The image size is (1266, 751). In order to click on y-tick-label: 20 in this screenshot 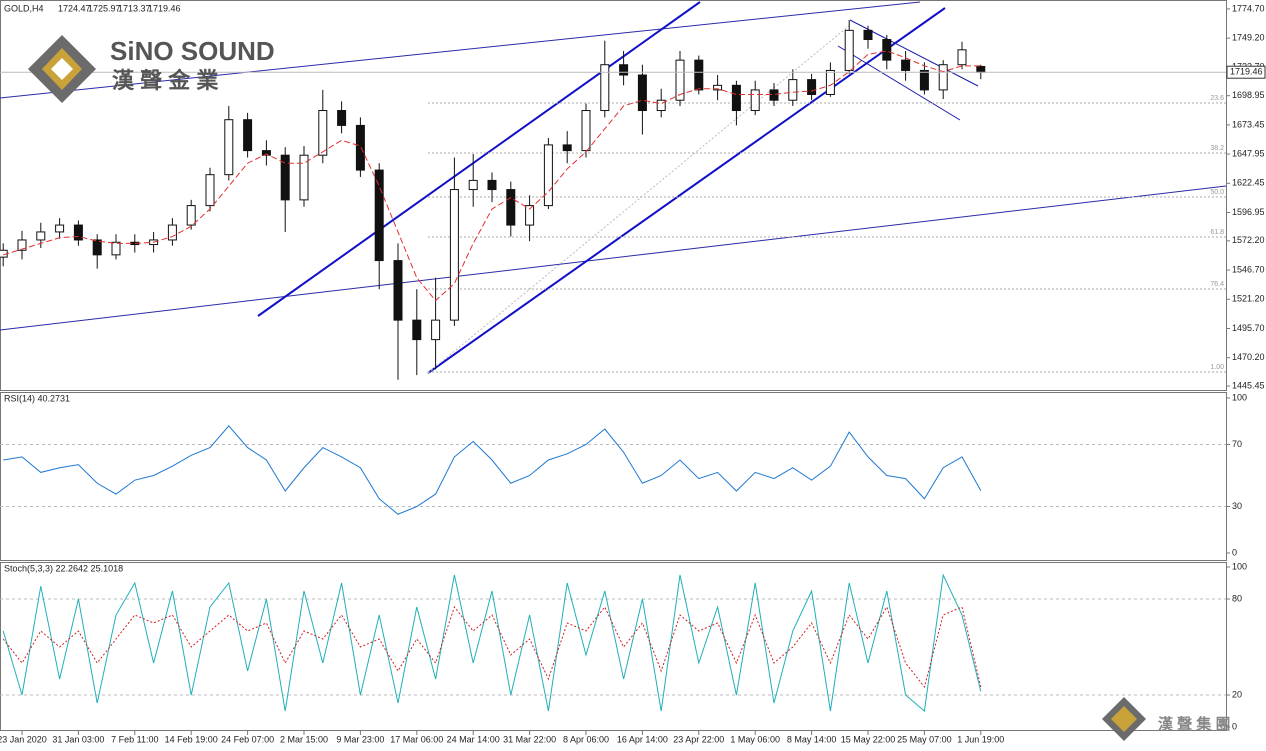, I will do `click(1237, 694)`.